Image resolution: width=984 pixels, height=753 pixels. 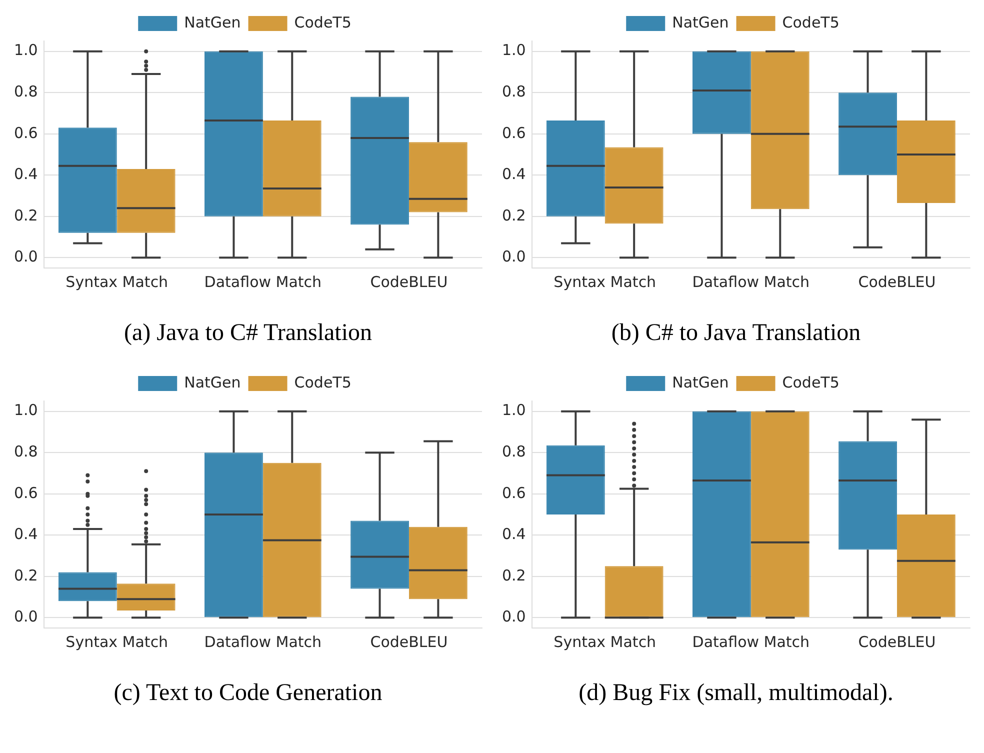 What do you see at coordinates (736, 693) in the screenshot?
I see `text: (d) Bug Fix (small, multimodal).` at bounding box center [736, 693].